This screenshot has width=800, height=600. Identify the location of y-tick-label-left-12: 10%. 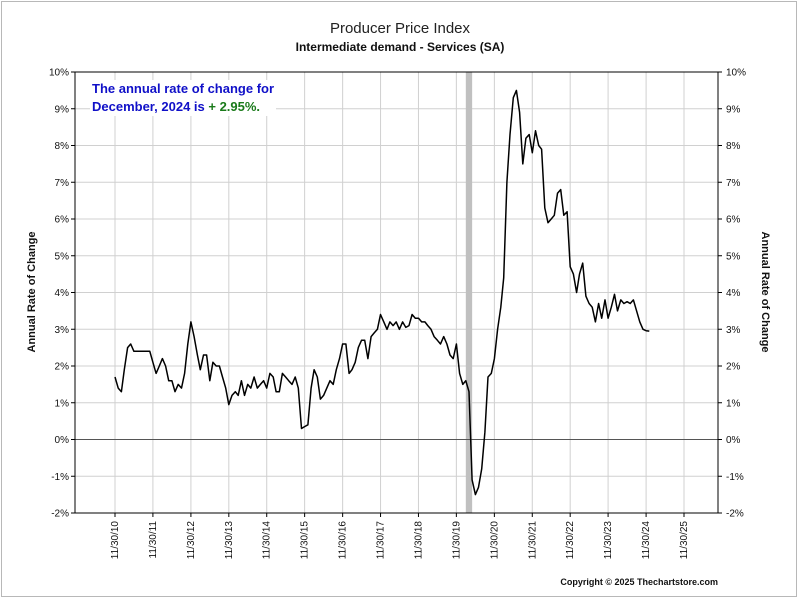
(59, 73).